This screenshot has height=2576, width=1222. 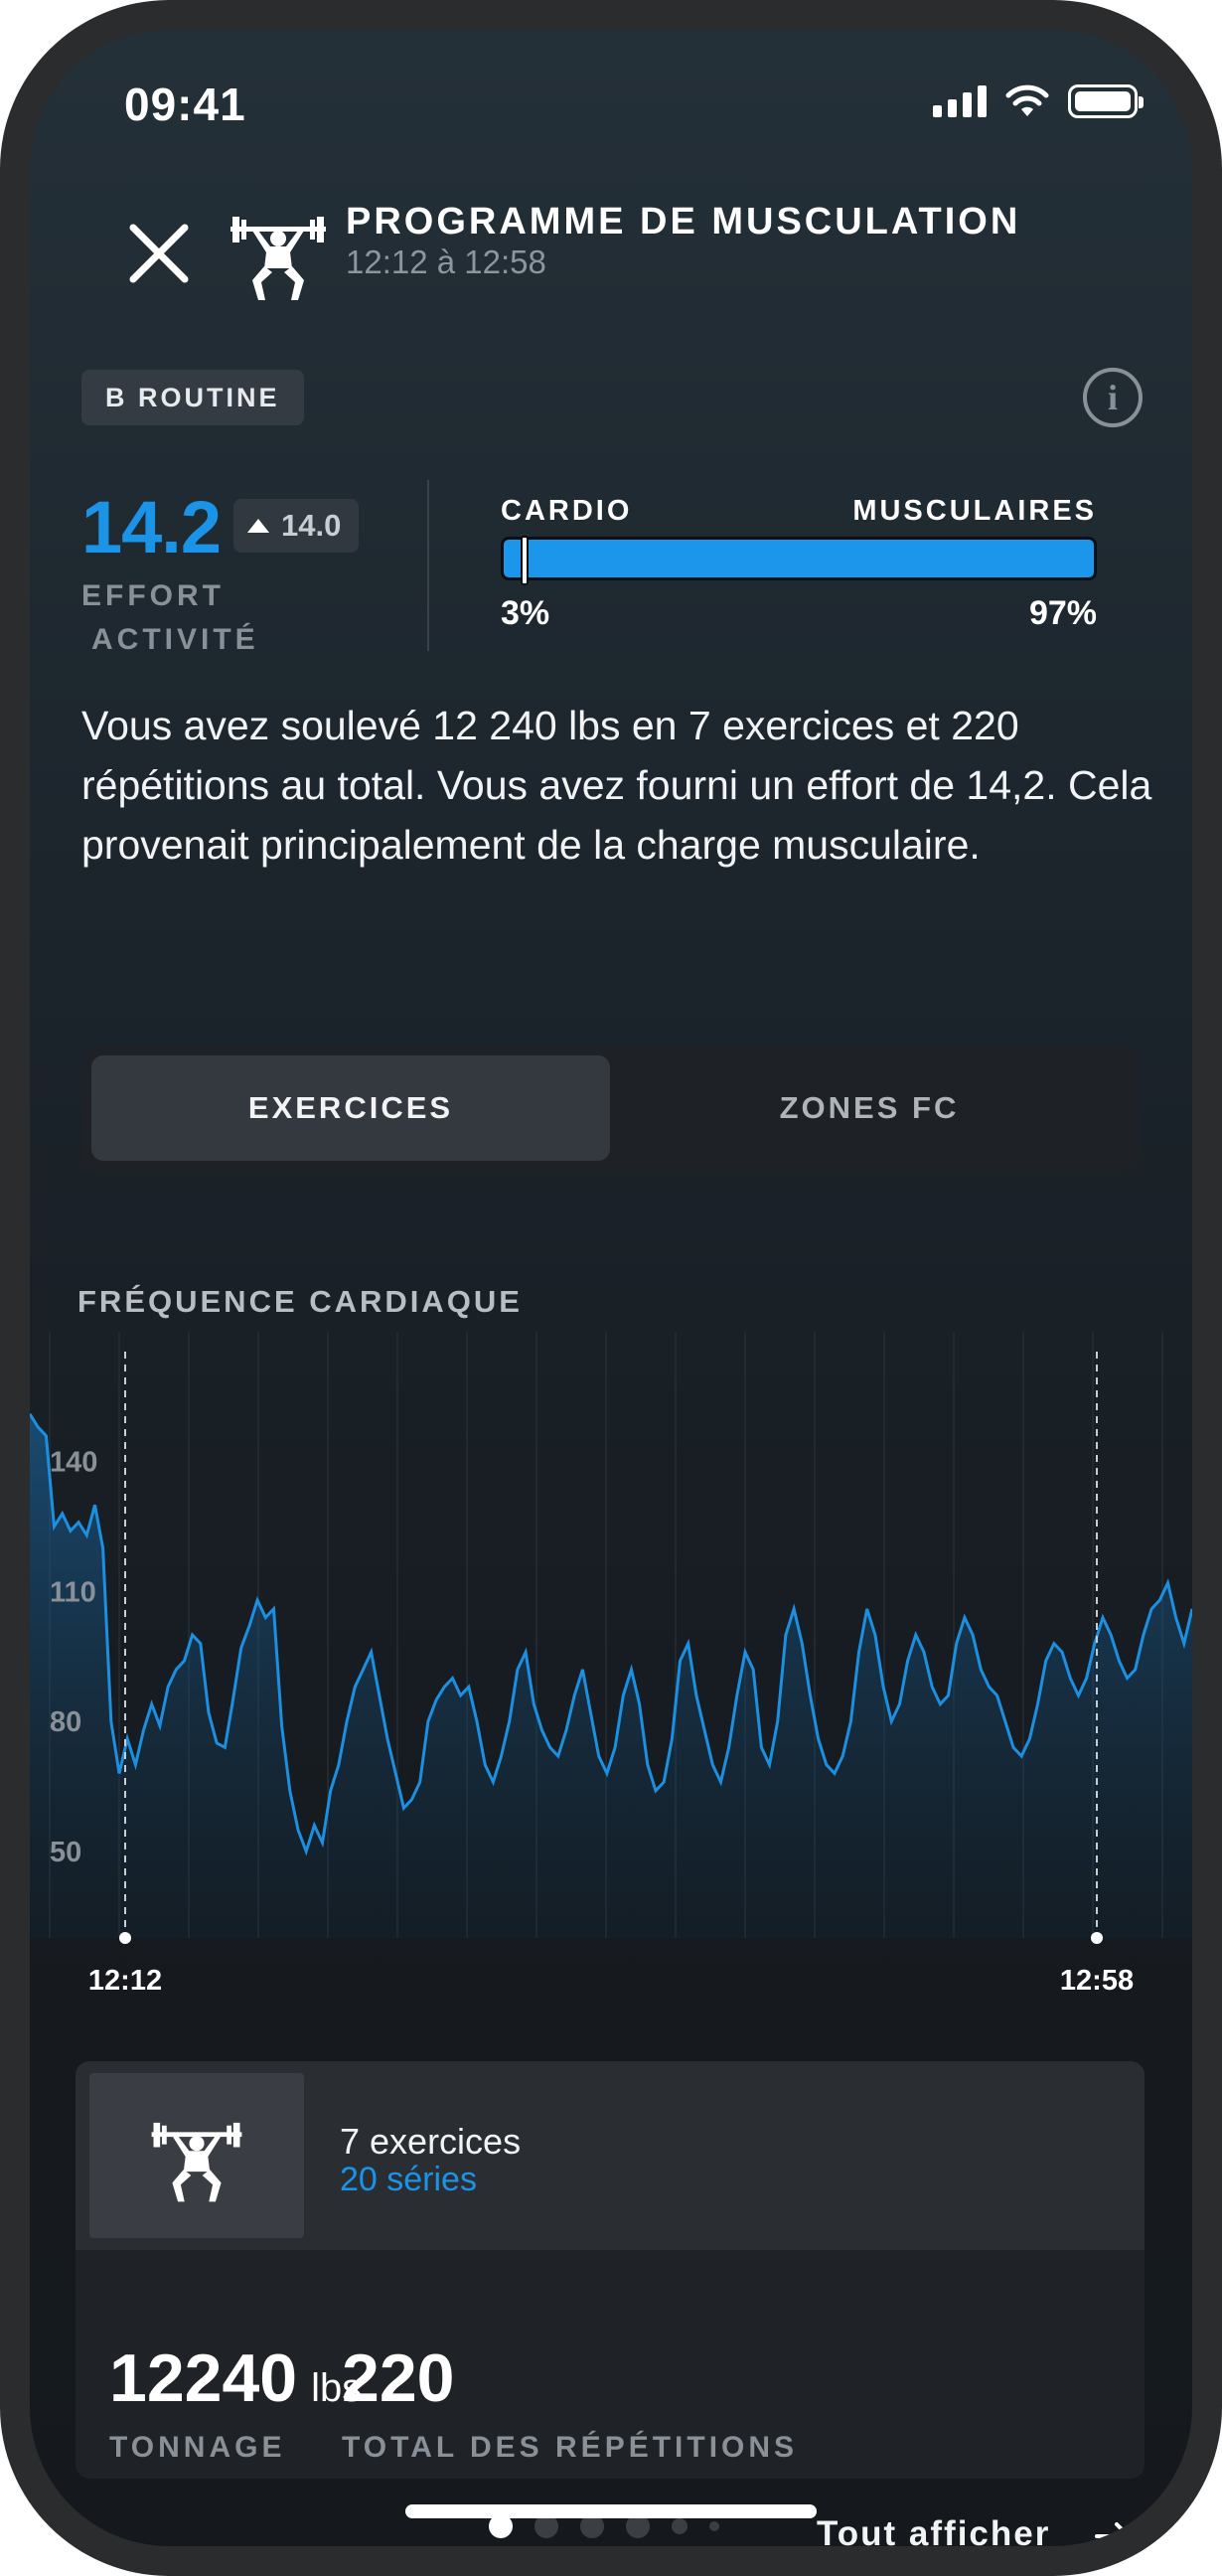 I want to click on page-dots, so click(x=604, y=2526).